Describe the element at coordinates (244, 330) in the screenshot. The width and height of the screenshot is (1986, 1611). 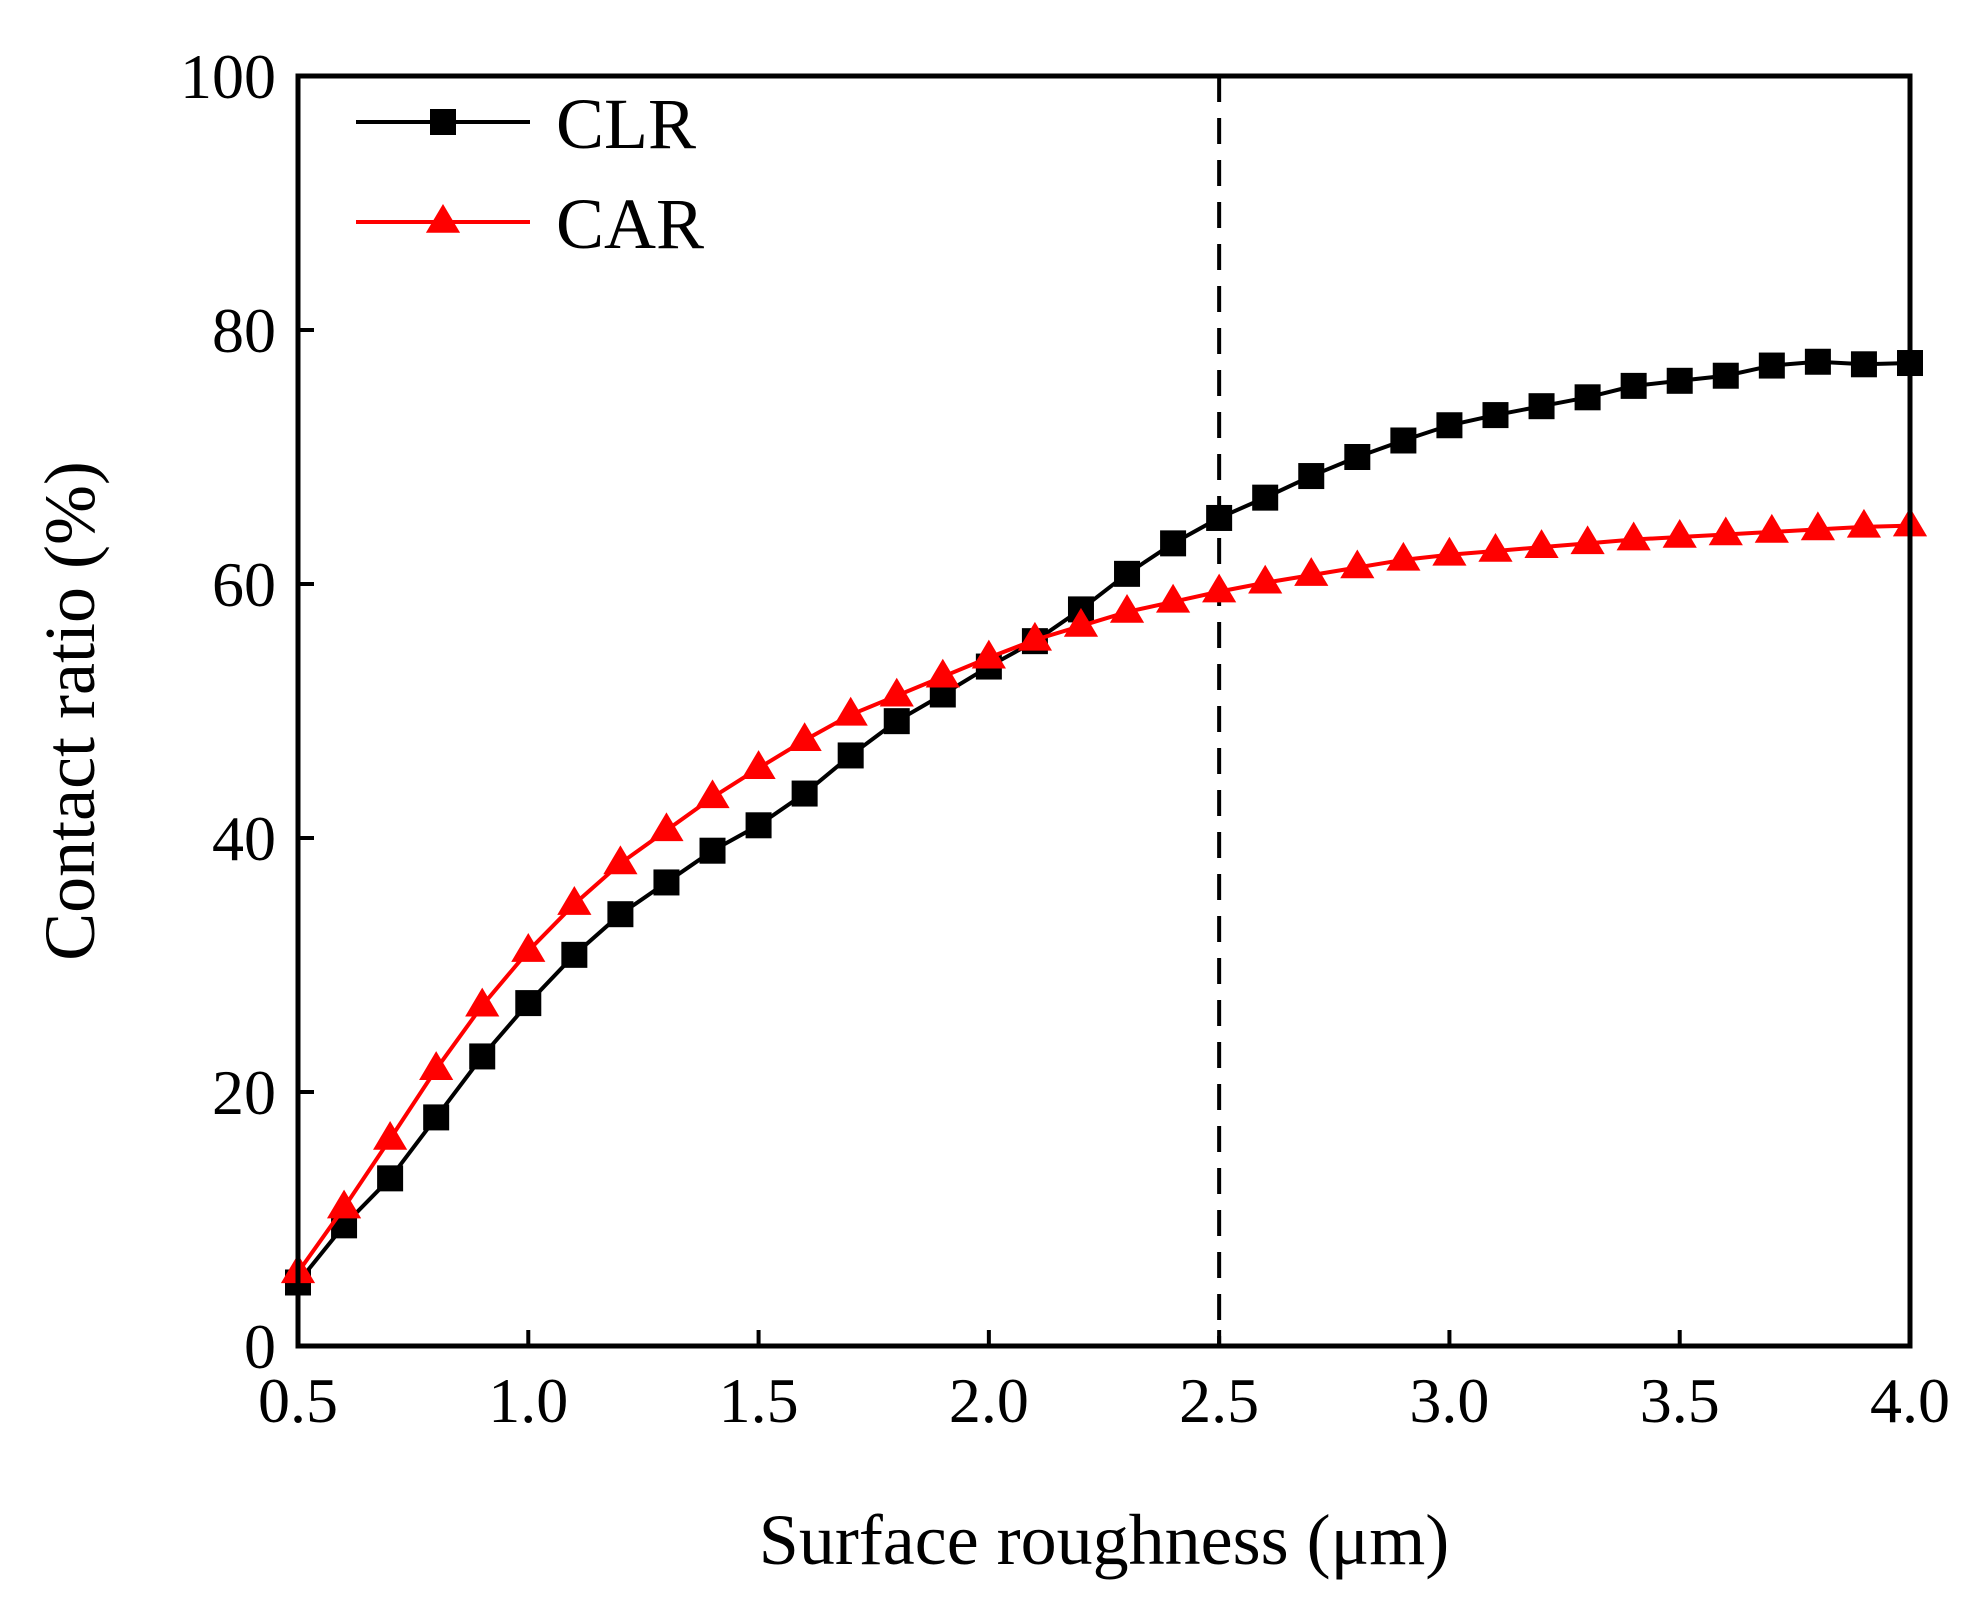
I see `y-tick-label: 80` at that location.